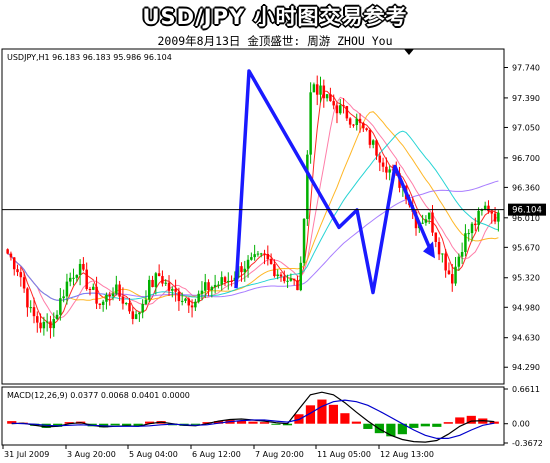 The height and width of the screenshot is (463, 550). I want to click on macd-tick-label: -0.3672, so click(527, 443).